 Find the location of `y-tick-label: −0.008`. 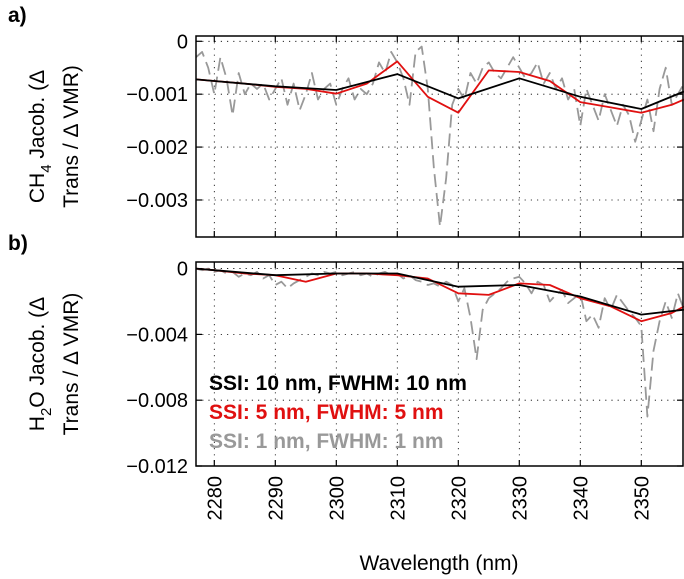

y-tick-label: −0.008 is located at coordinates (157, 401).